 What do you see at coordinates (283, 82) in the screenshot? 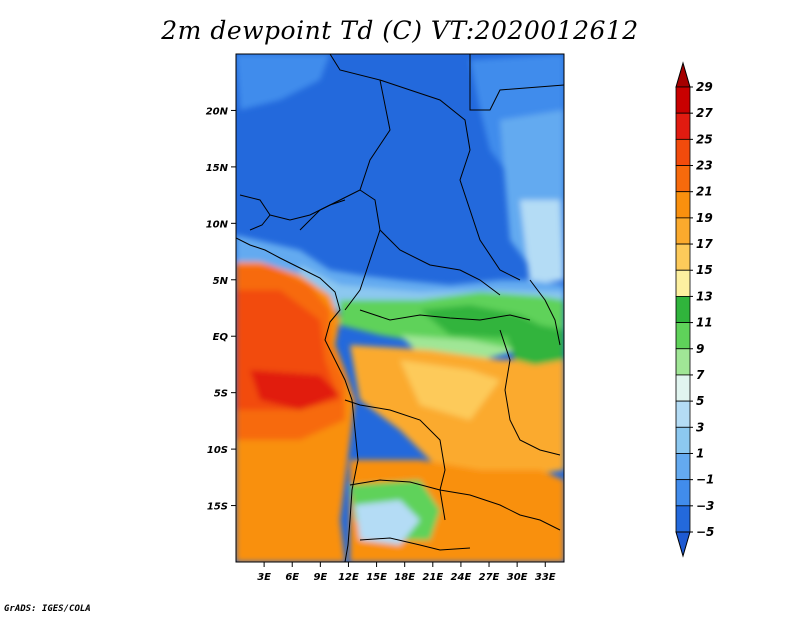
I see `dewpoint-region-sahara-west` at bounding box center [283, 82].